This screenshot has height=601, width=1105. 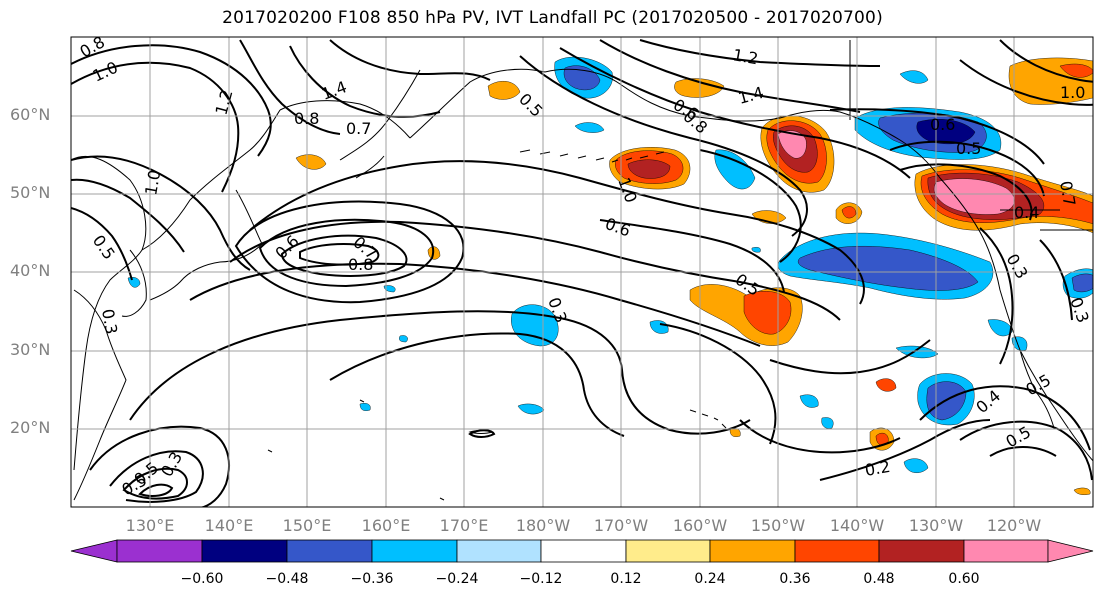 What do you see at coordinates (792, 144) in the screenshot?
I see `shade-pos-goa-core` at bounding box center [792, 144].